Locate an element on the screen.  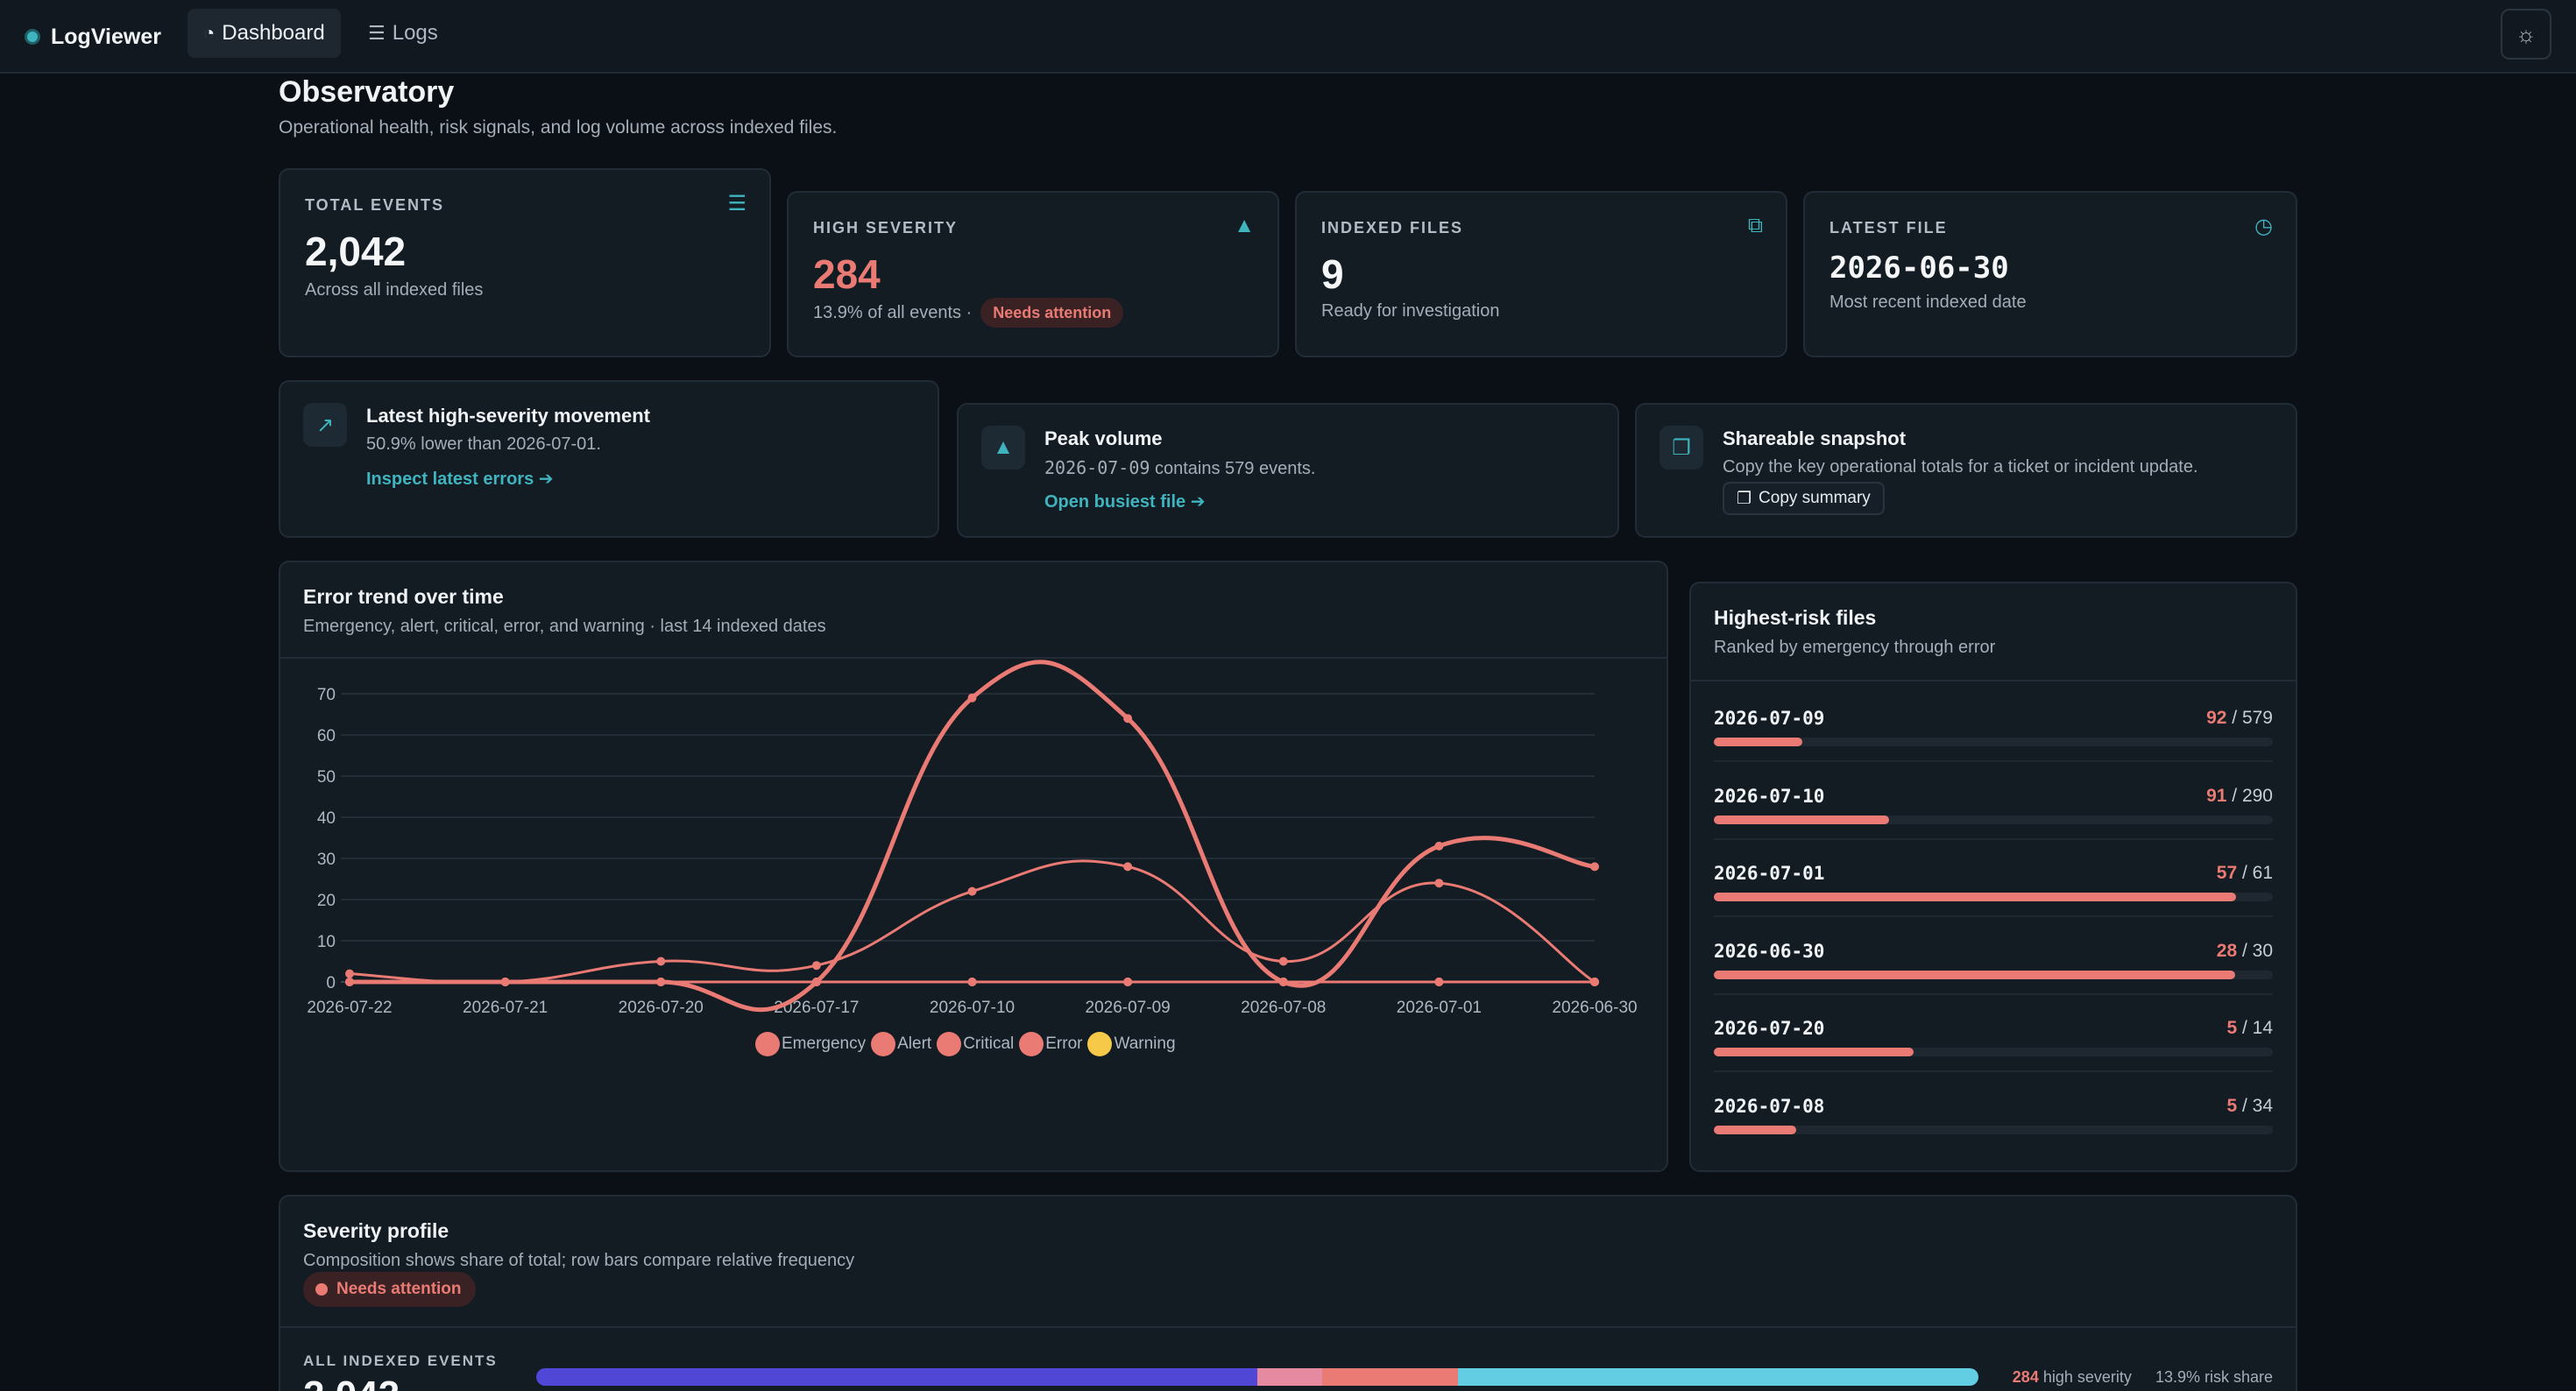
risk-high-count: 5 is located at coordinates (2232, 1105).